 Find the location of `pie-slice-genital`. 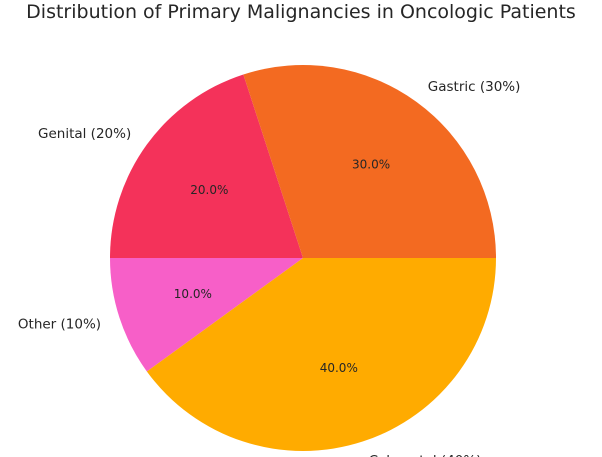

pie-slice-genital is located at coordinates (206, 166).